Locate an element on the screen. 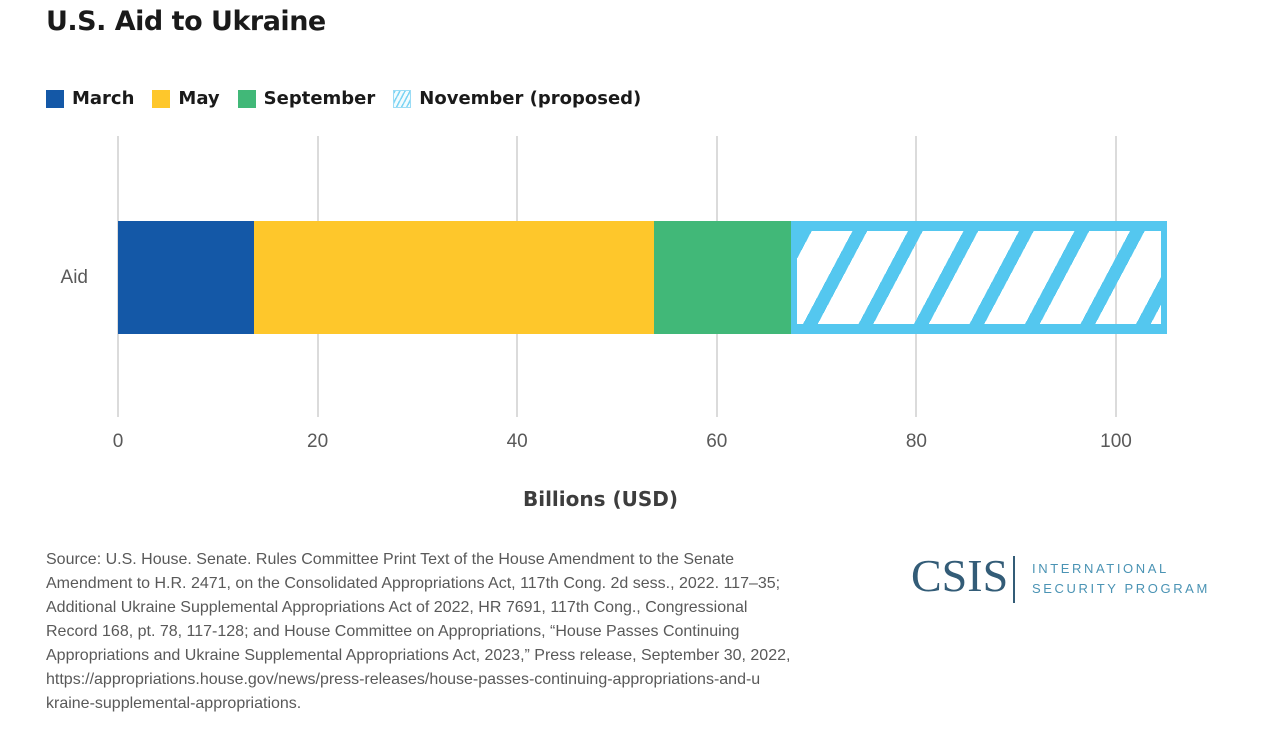 The height and width of the screenshot is (734, 1280). x-axis-title: Billions (USD) is located at coordinates (600, 499).